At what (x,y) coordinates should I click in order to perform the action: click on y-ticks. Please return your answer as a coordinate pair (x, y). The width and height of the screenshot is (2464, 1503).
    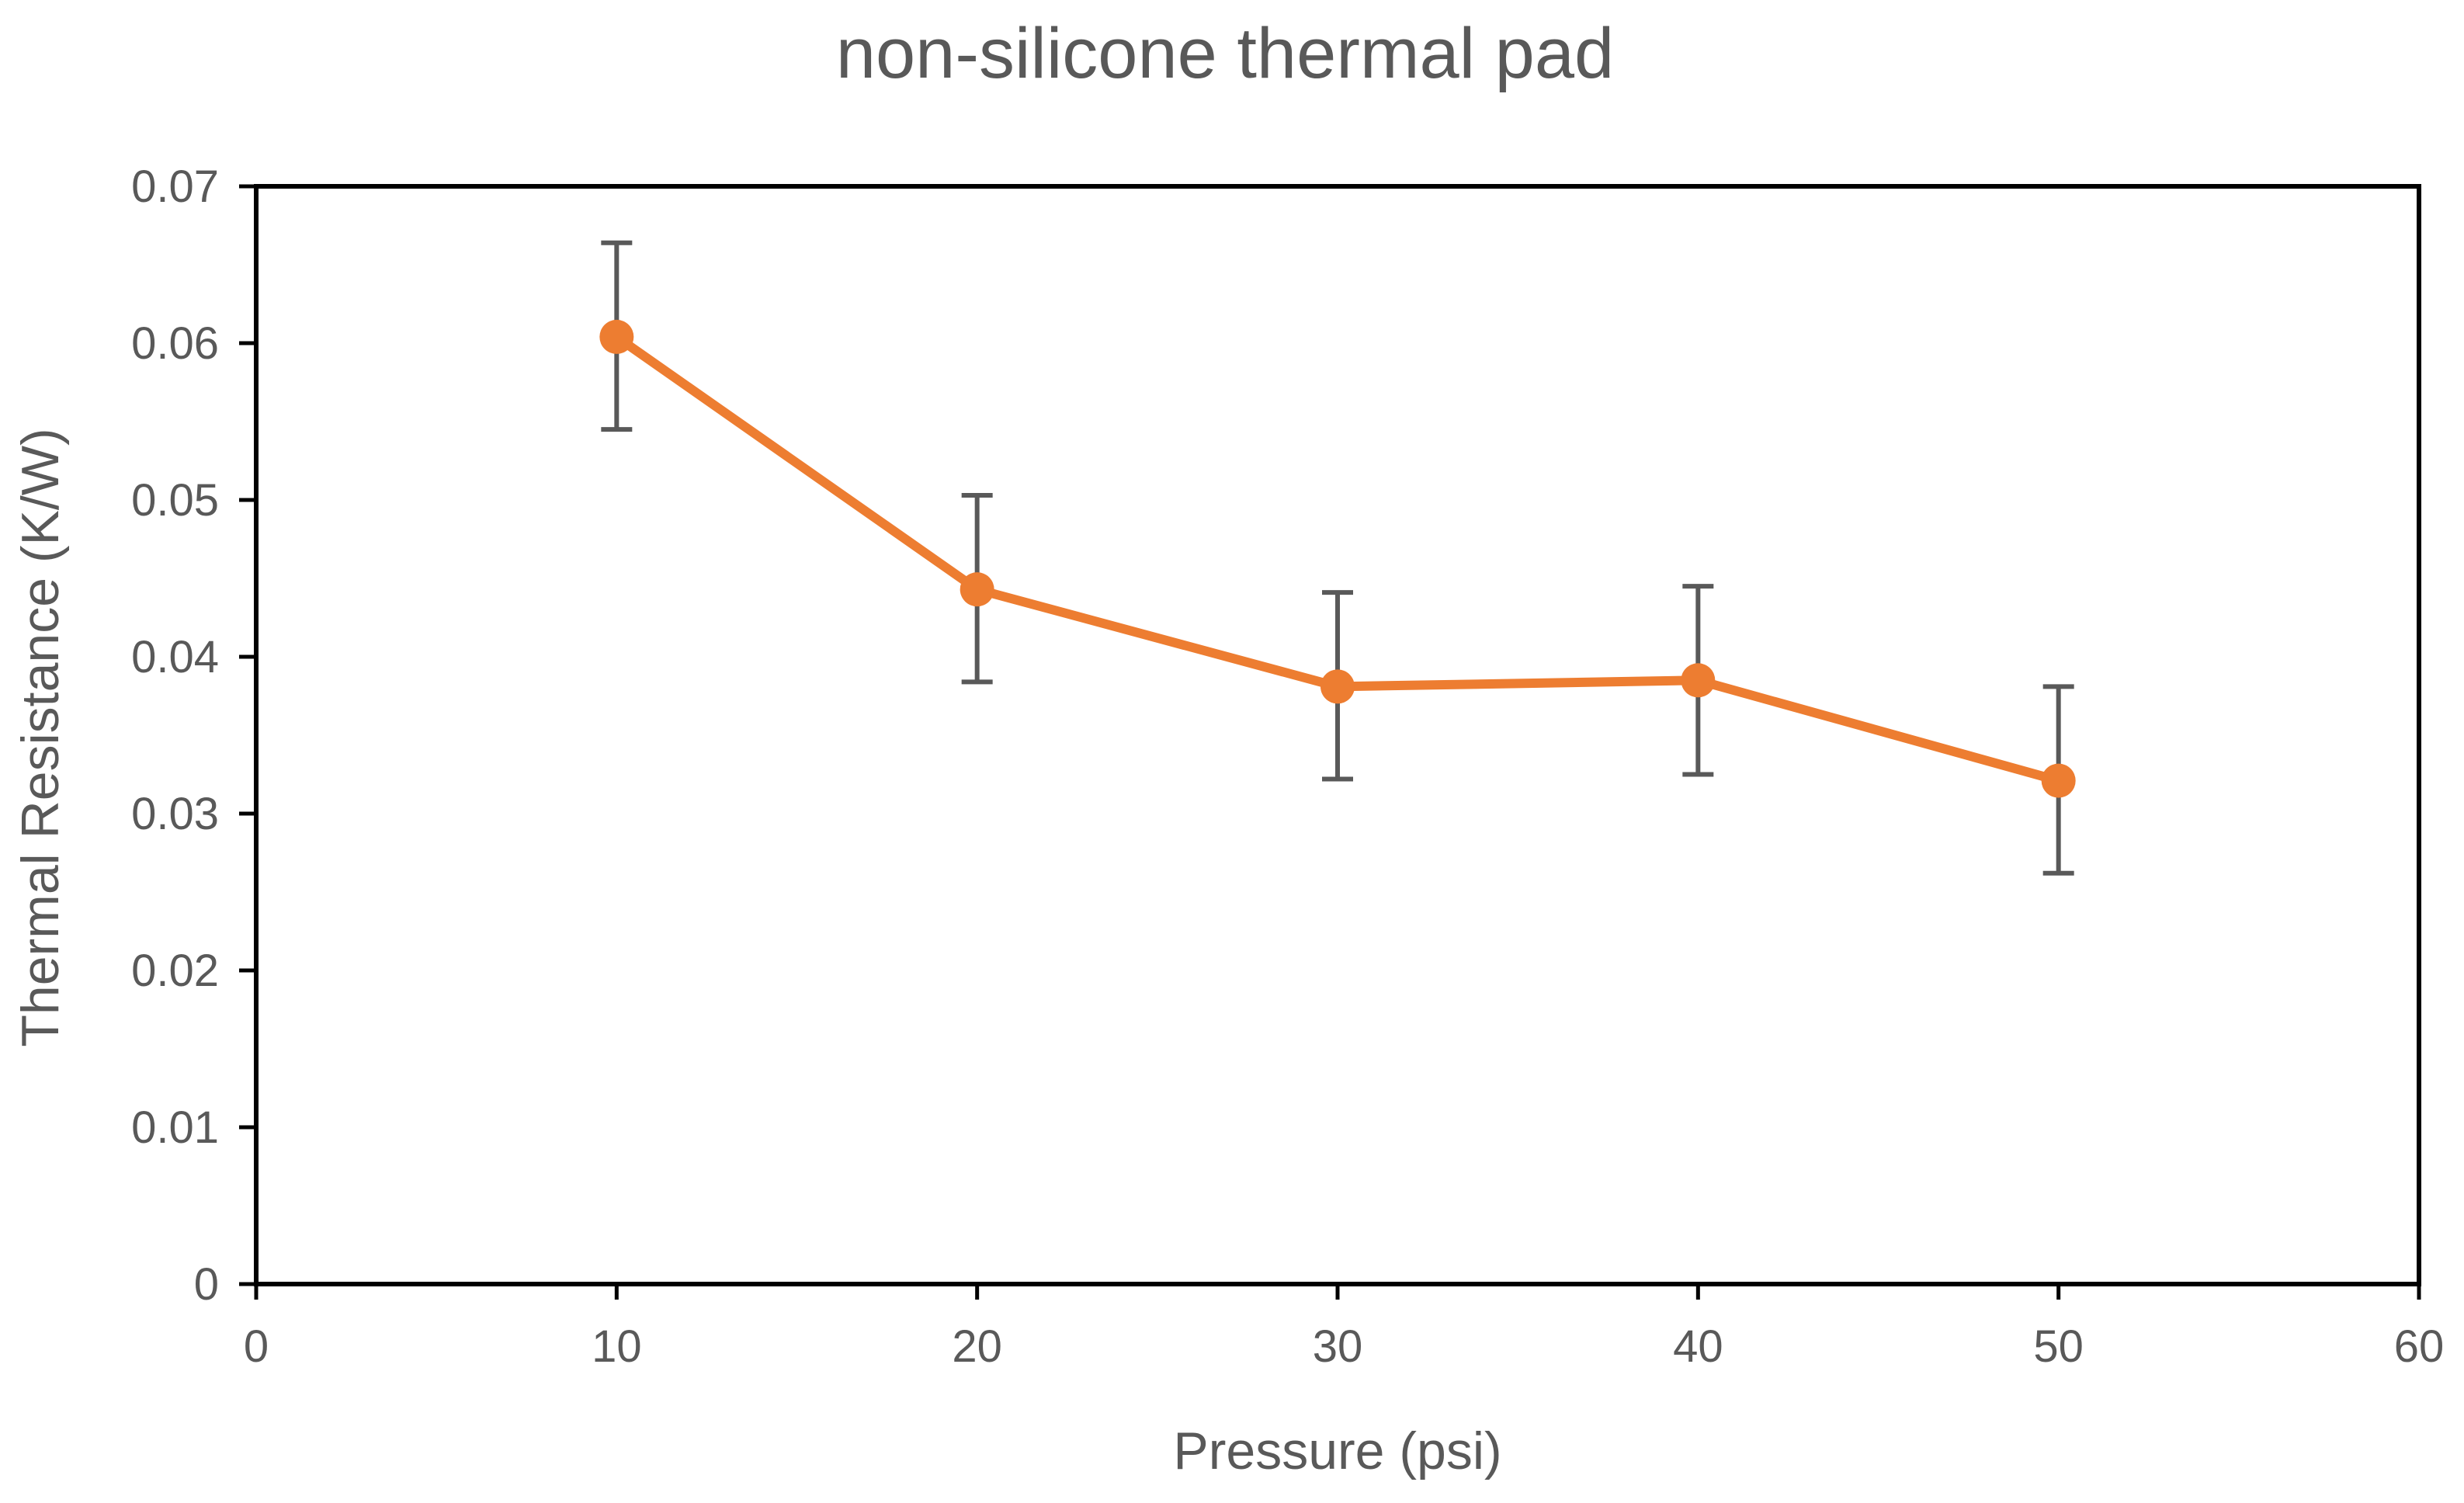
    Looking at the image, I should click on (247, 735).